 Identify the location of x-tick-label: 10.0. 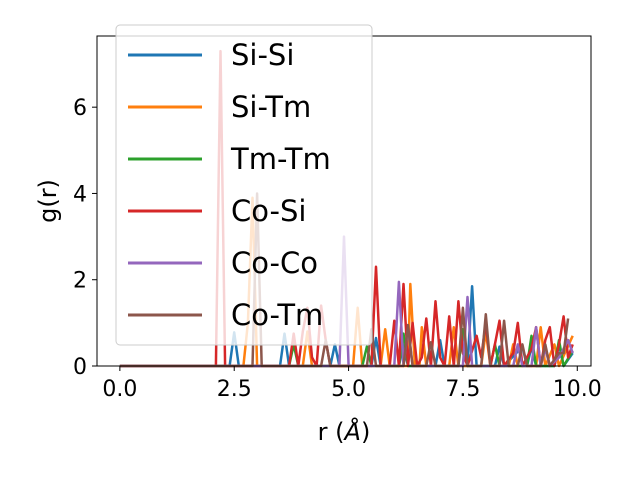
(577, 389).